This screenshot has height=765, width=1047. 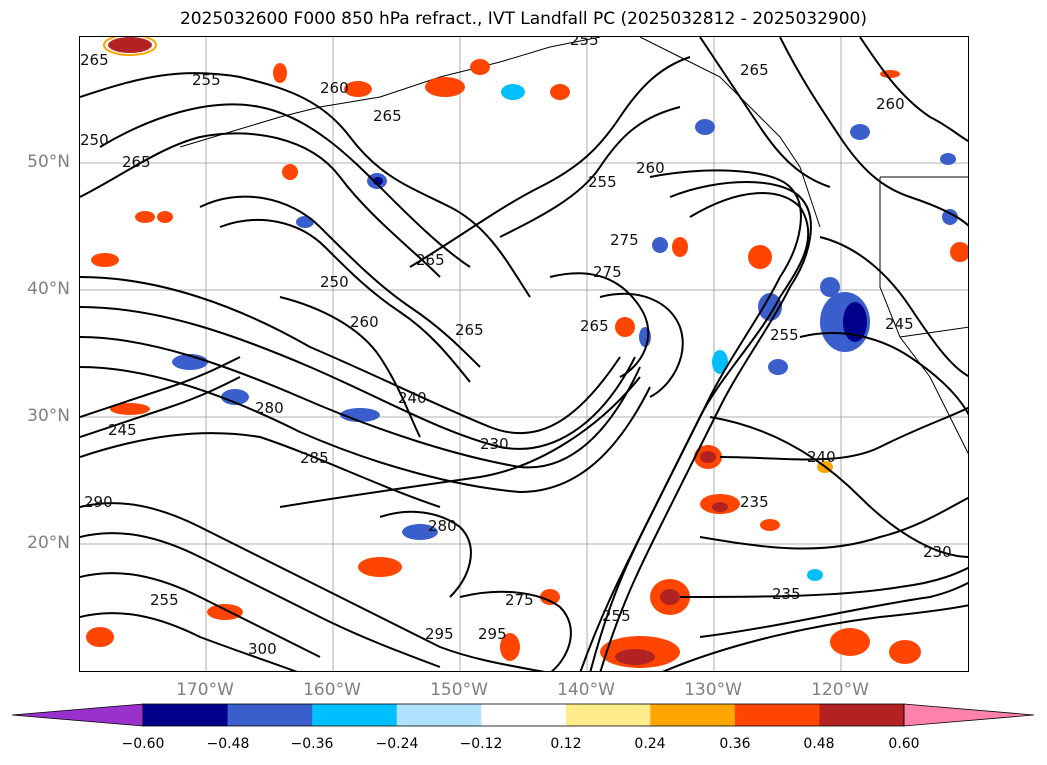 I want to click on colorbar, so click(x=523, y=715).